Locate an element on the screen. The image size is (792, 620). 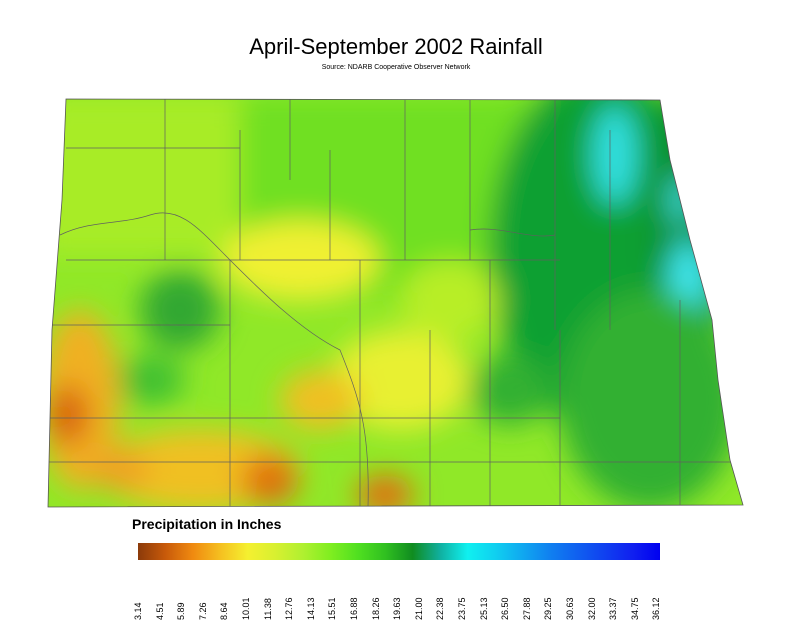
legend-tick-label: 14.13 is located at coordinates (310, 608).